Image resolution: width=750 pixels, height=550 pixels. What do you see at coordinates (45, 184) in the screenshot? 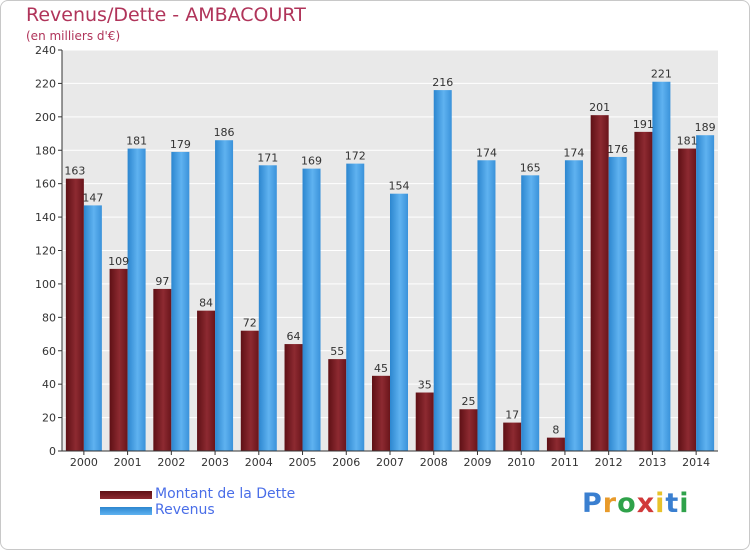
I see `y-tick-label: 160` at bounding box center [45, 184].